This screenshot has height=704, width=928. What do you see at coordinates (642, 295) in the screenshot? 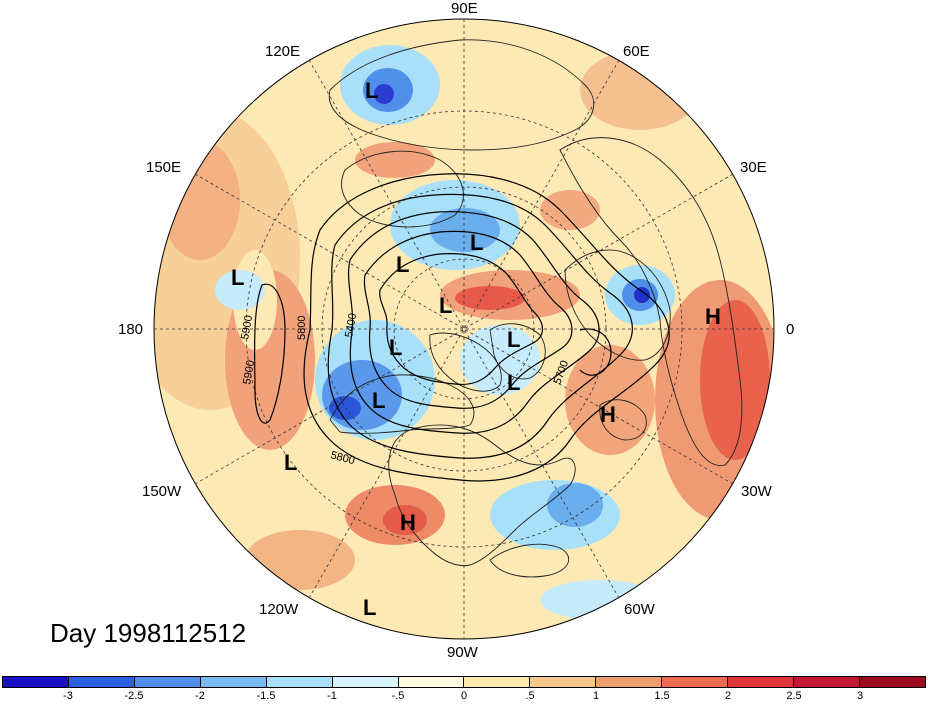
I see `anomaly-coldest-europe` at bounding box center [642, 295].